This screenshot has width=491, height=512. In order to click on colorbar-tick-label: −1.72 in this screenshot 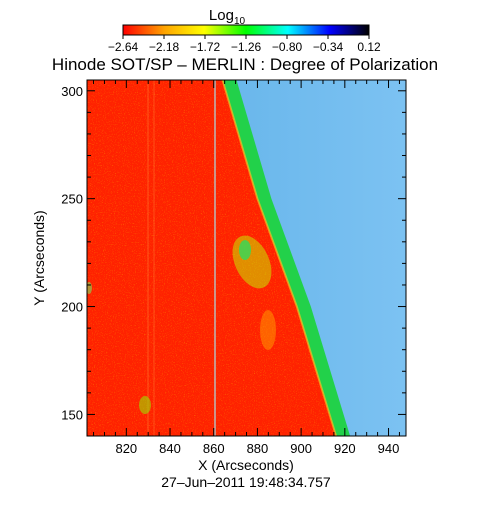, I will do `click(205, 47)`.